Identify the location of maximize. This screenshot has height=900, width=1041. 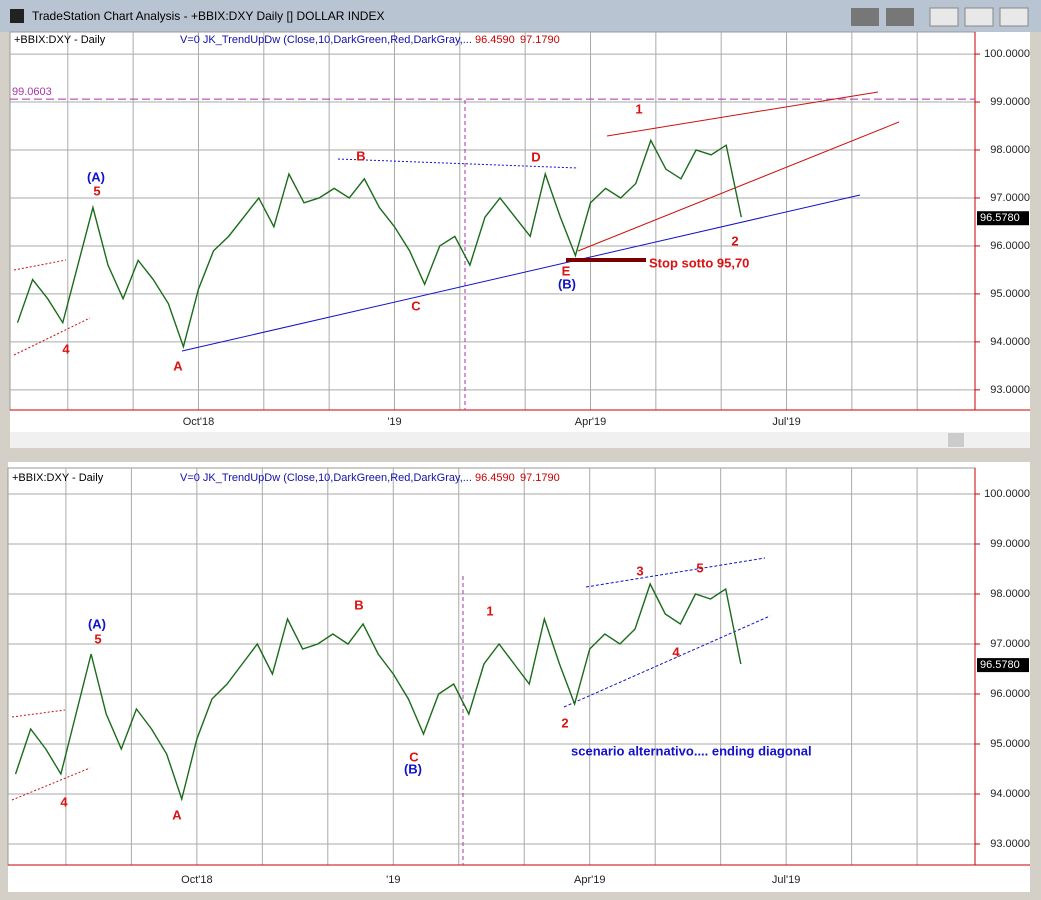
(979, 17).